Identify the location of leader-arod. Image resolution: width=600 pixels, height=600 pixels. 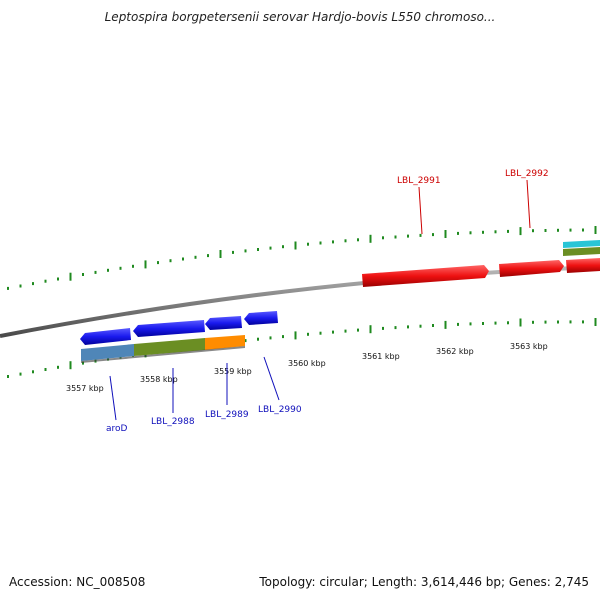
(113, 398).